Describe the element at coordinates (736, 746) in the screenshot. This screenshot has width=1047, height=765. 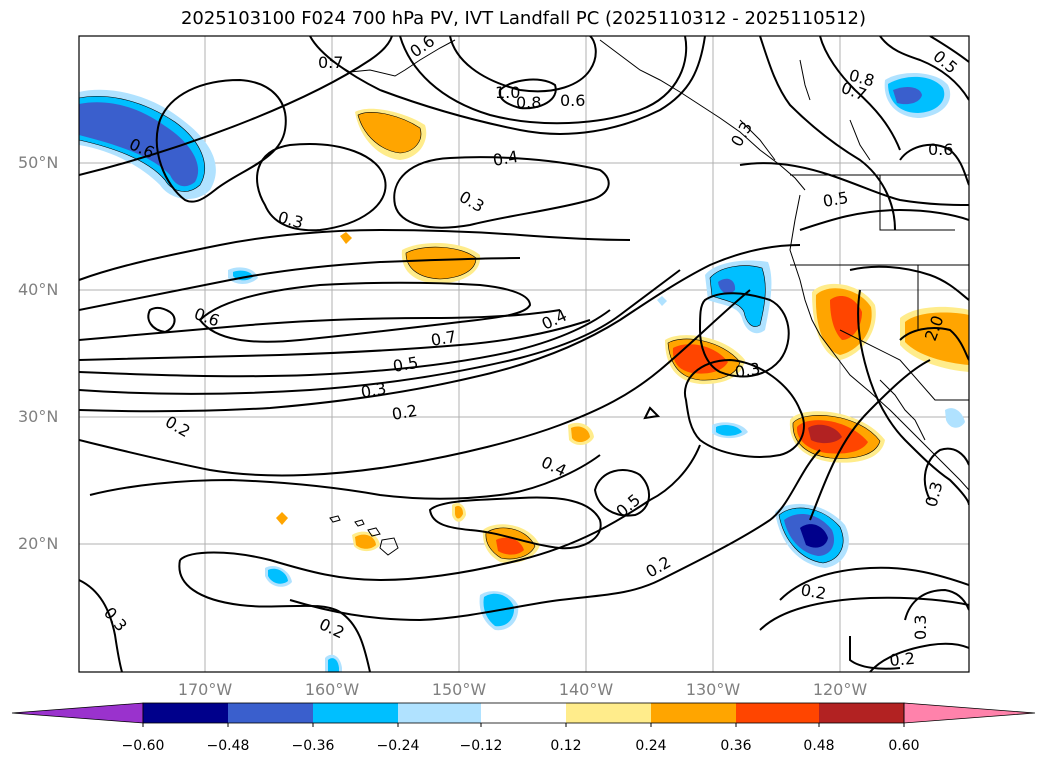
I see `colorbar-tick-label: 0.36` at that location.